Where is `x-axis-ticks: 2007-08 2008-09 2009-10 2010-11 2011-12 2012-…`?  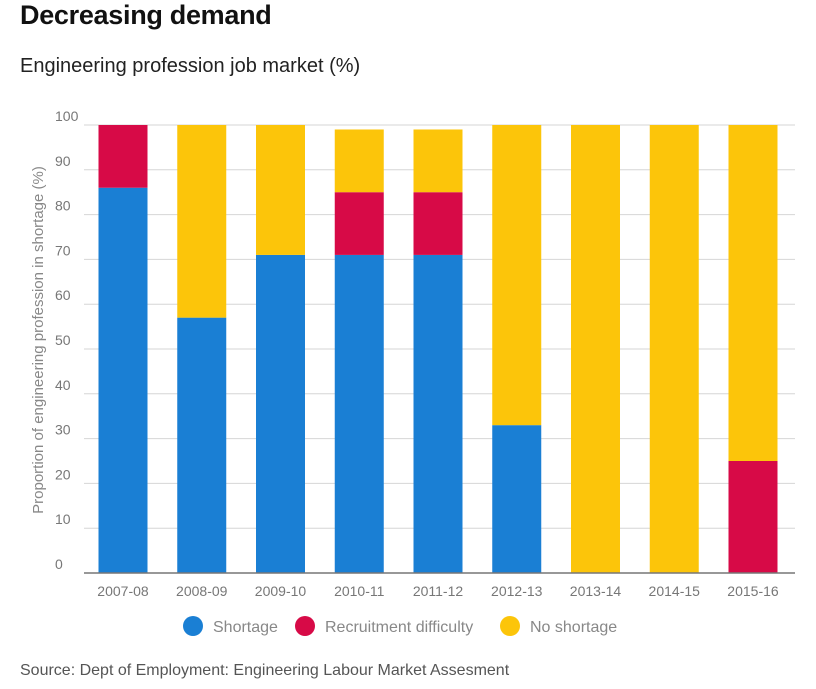
x-axis-ticks: 2007-08 2008-09 2009-10 2010-11 2011-12 2012-… is located at coordinates (438, 591).